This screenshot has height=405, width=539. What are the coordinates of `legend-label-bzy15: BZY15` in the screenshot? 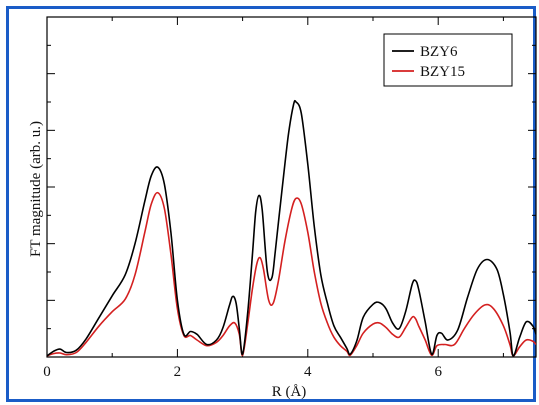 It's located at (442, 72).